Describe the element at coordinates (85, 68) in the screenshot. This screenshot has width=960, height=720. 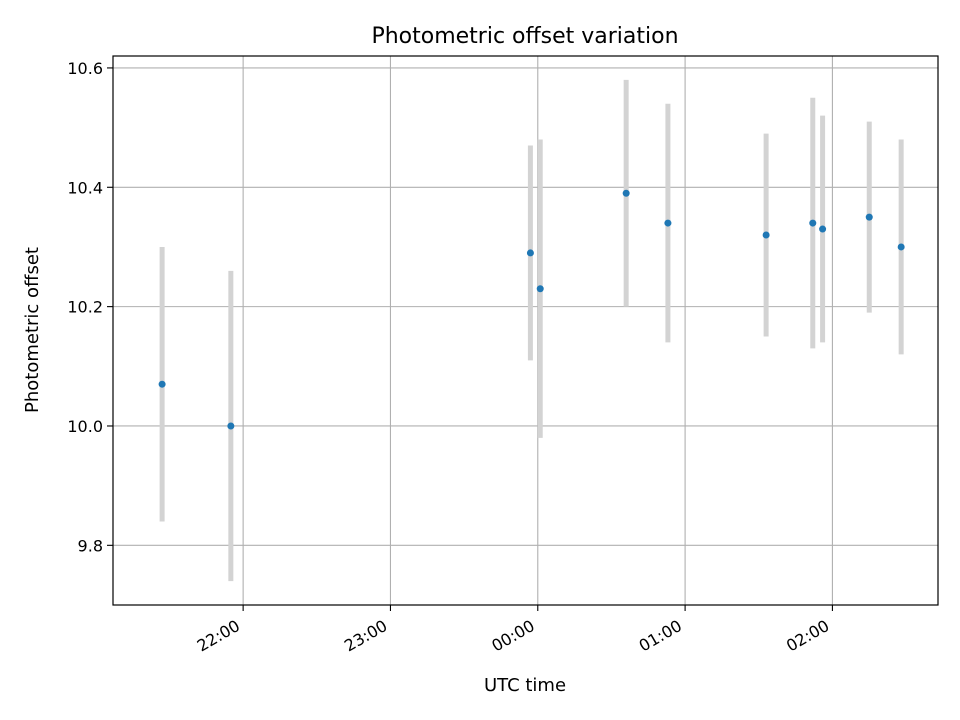
I see `y-tick-label: 10.6` at that location.